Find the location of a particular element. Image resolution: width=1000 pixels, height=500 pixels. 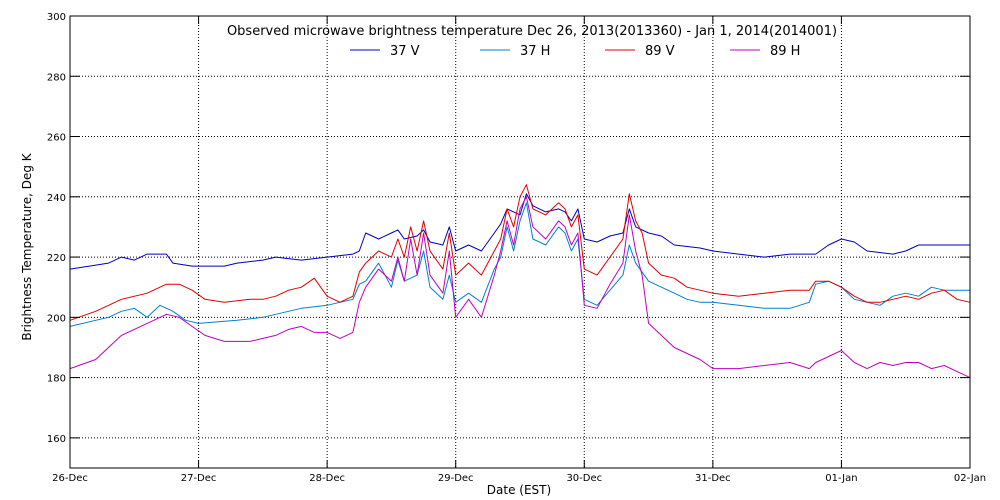

y-axis-label: Brightness Temperature, Deg K is located at coordinates (27, 246).